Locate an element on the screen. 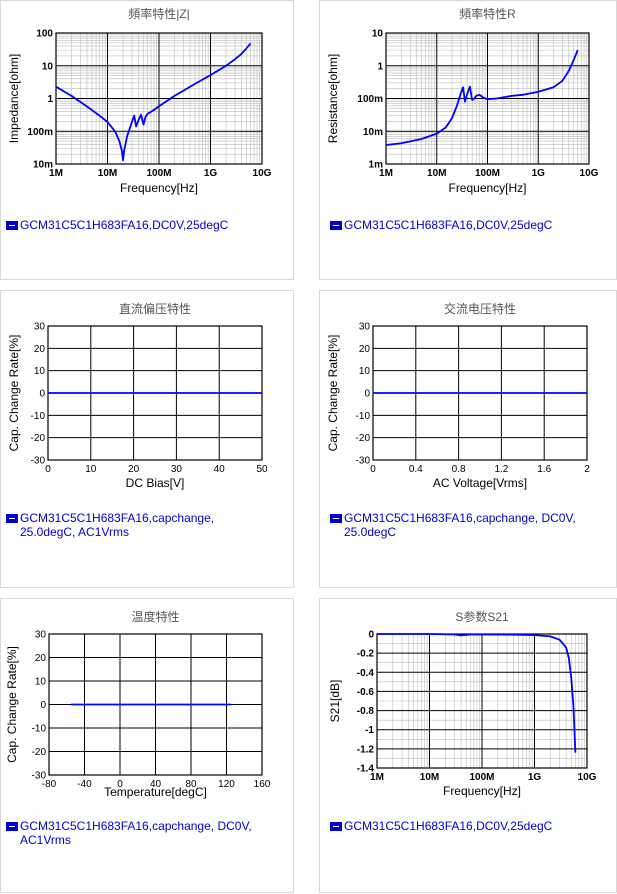 This screenshot has height=894, width=617. x-tick-label: 10 is located at coordinates (91, 469).